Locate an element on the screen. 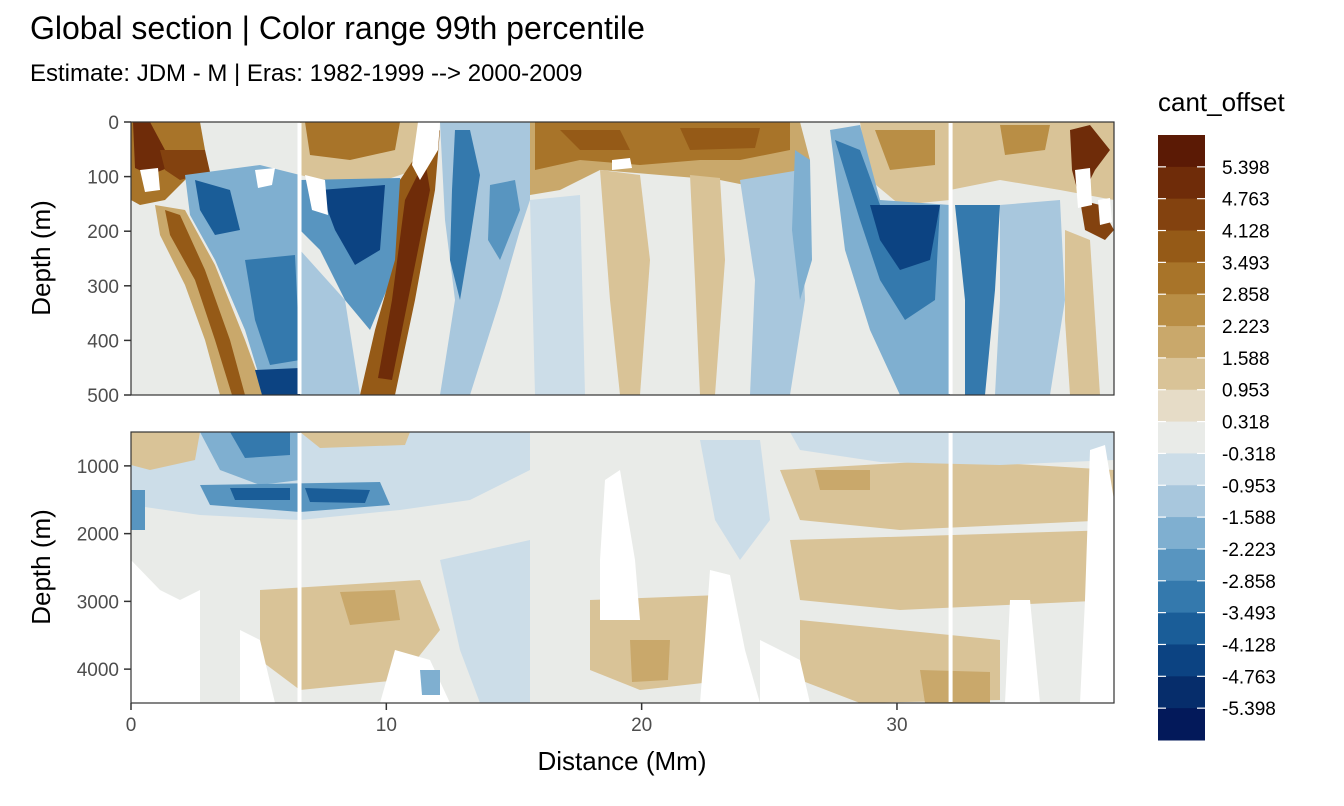  legend-label: 4.128 is located at coordinates (1246, 232).